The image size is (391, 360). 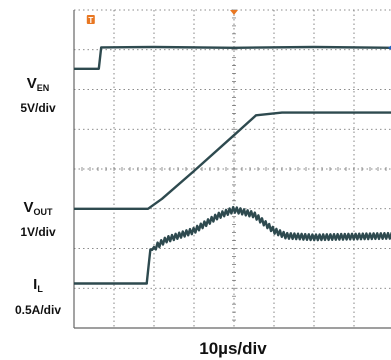 I want to click on trigger-position-icon, so click(x=234, y=12).